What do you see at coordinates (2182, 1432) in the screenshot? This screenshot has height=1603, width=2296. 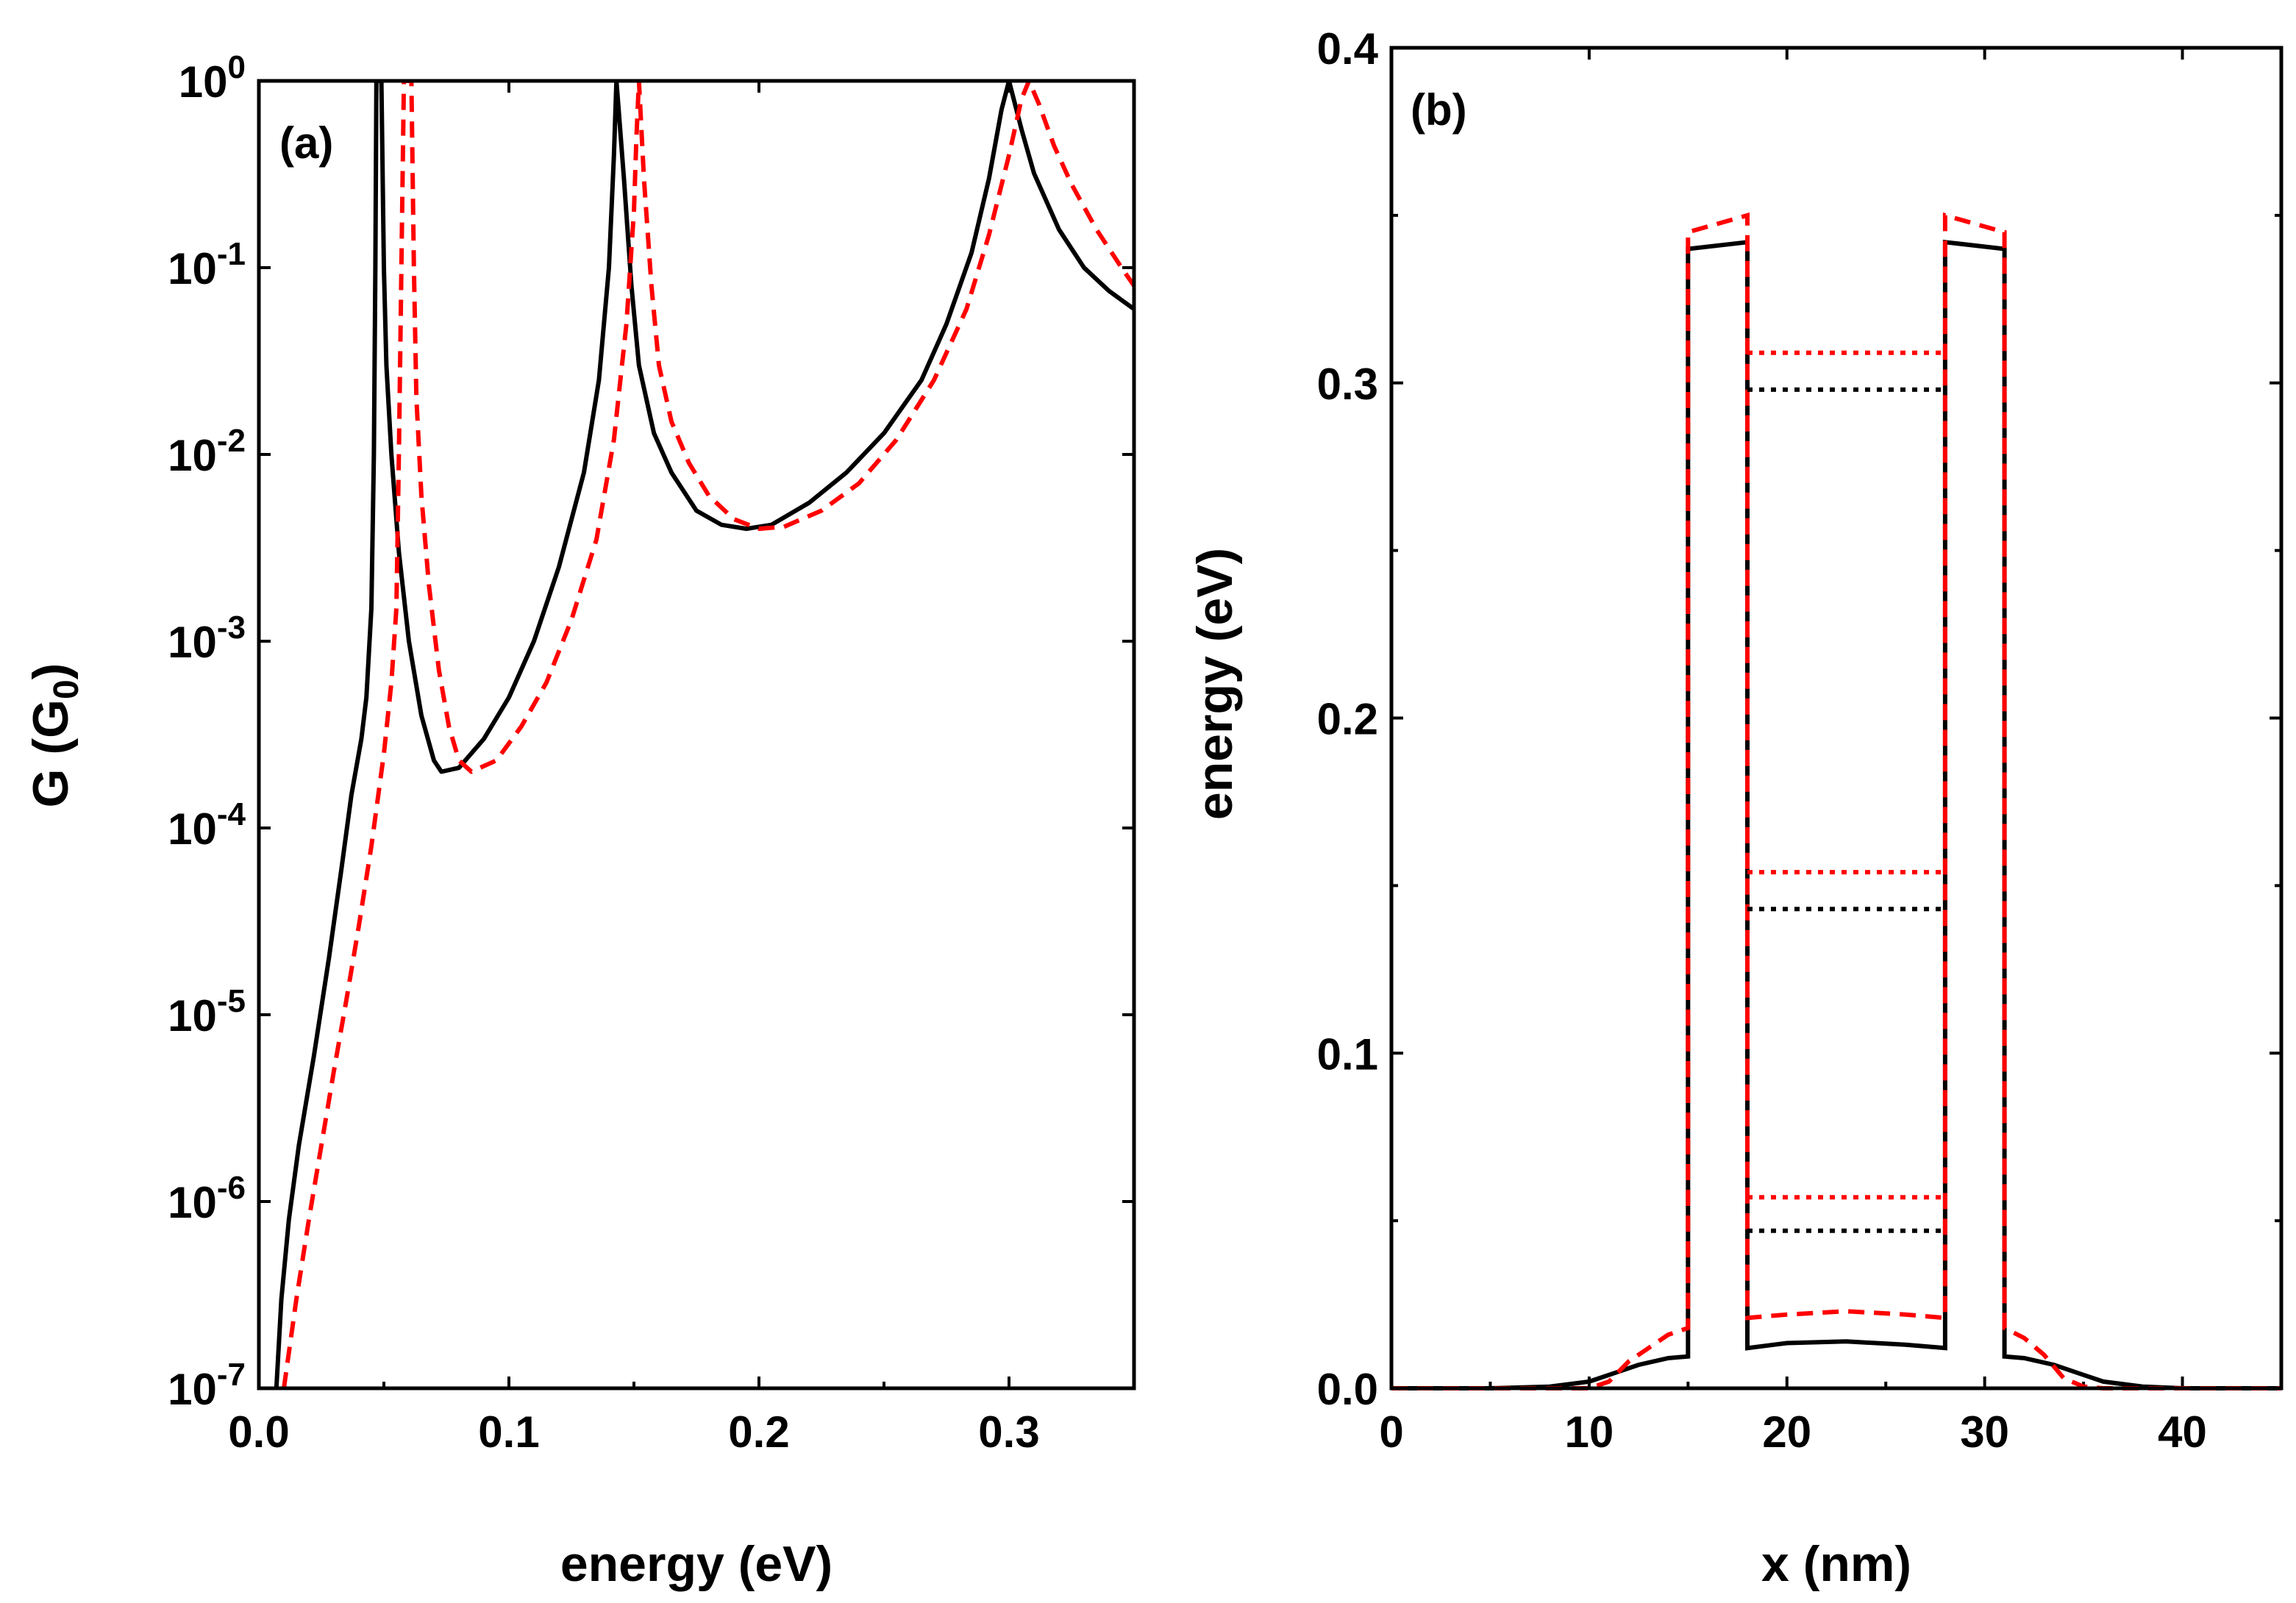 I see `panel-b-x-tick-label: 40` at bounding box center [2182, 1432].